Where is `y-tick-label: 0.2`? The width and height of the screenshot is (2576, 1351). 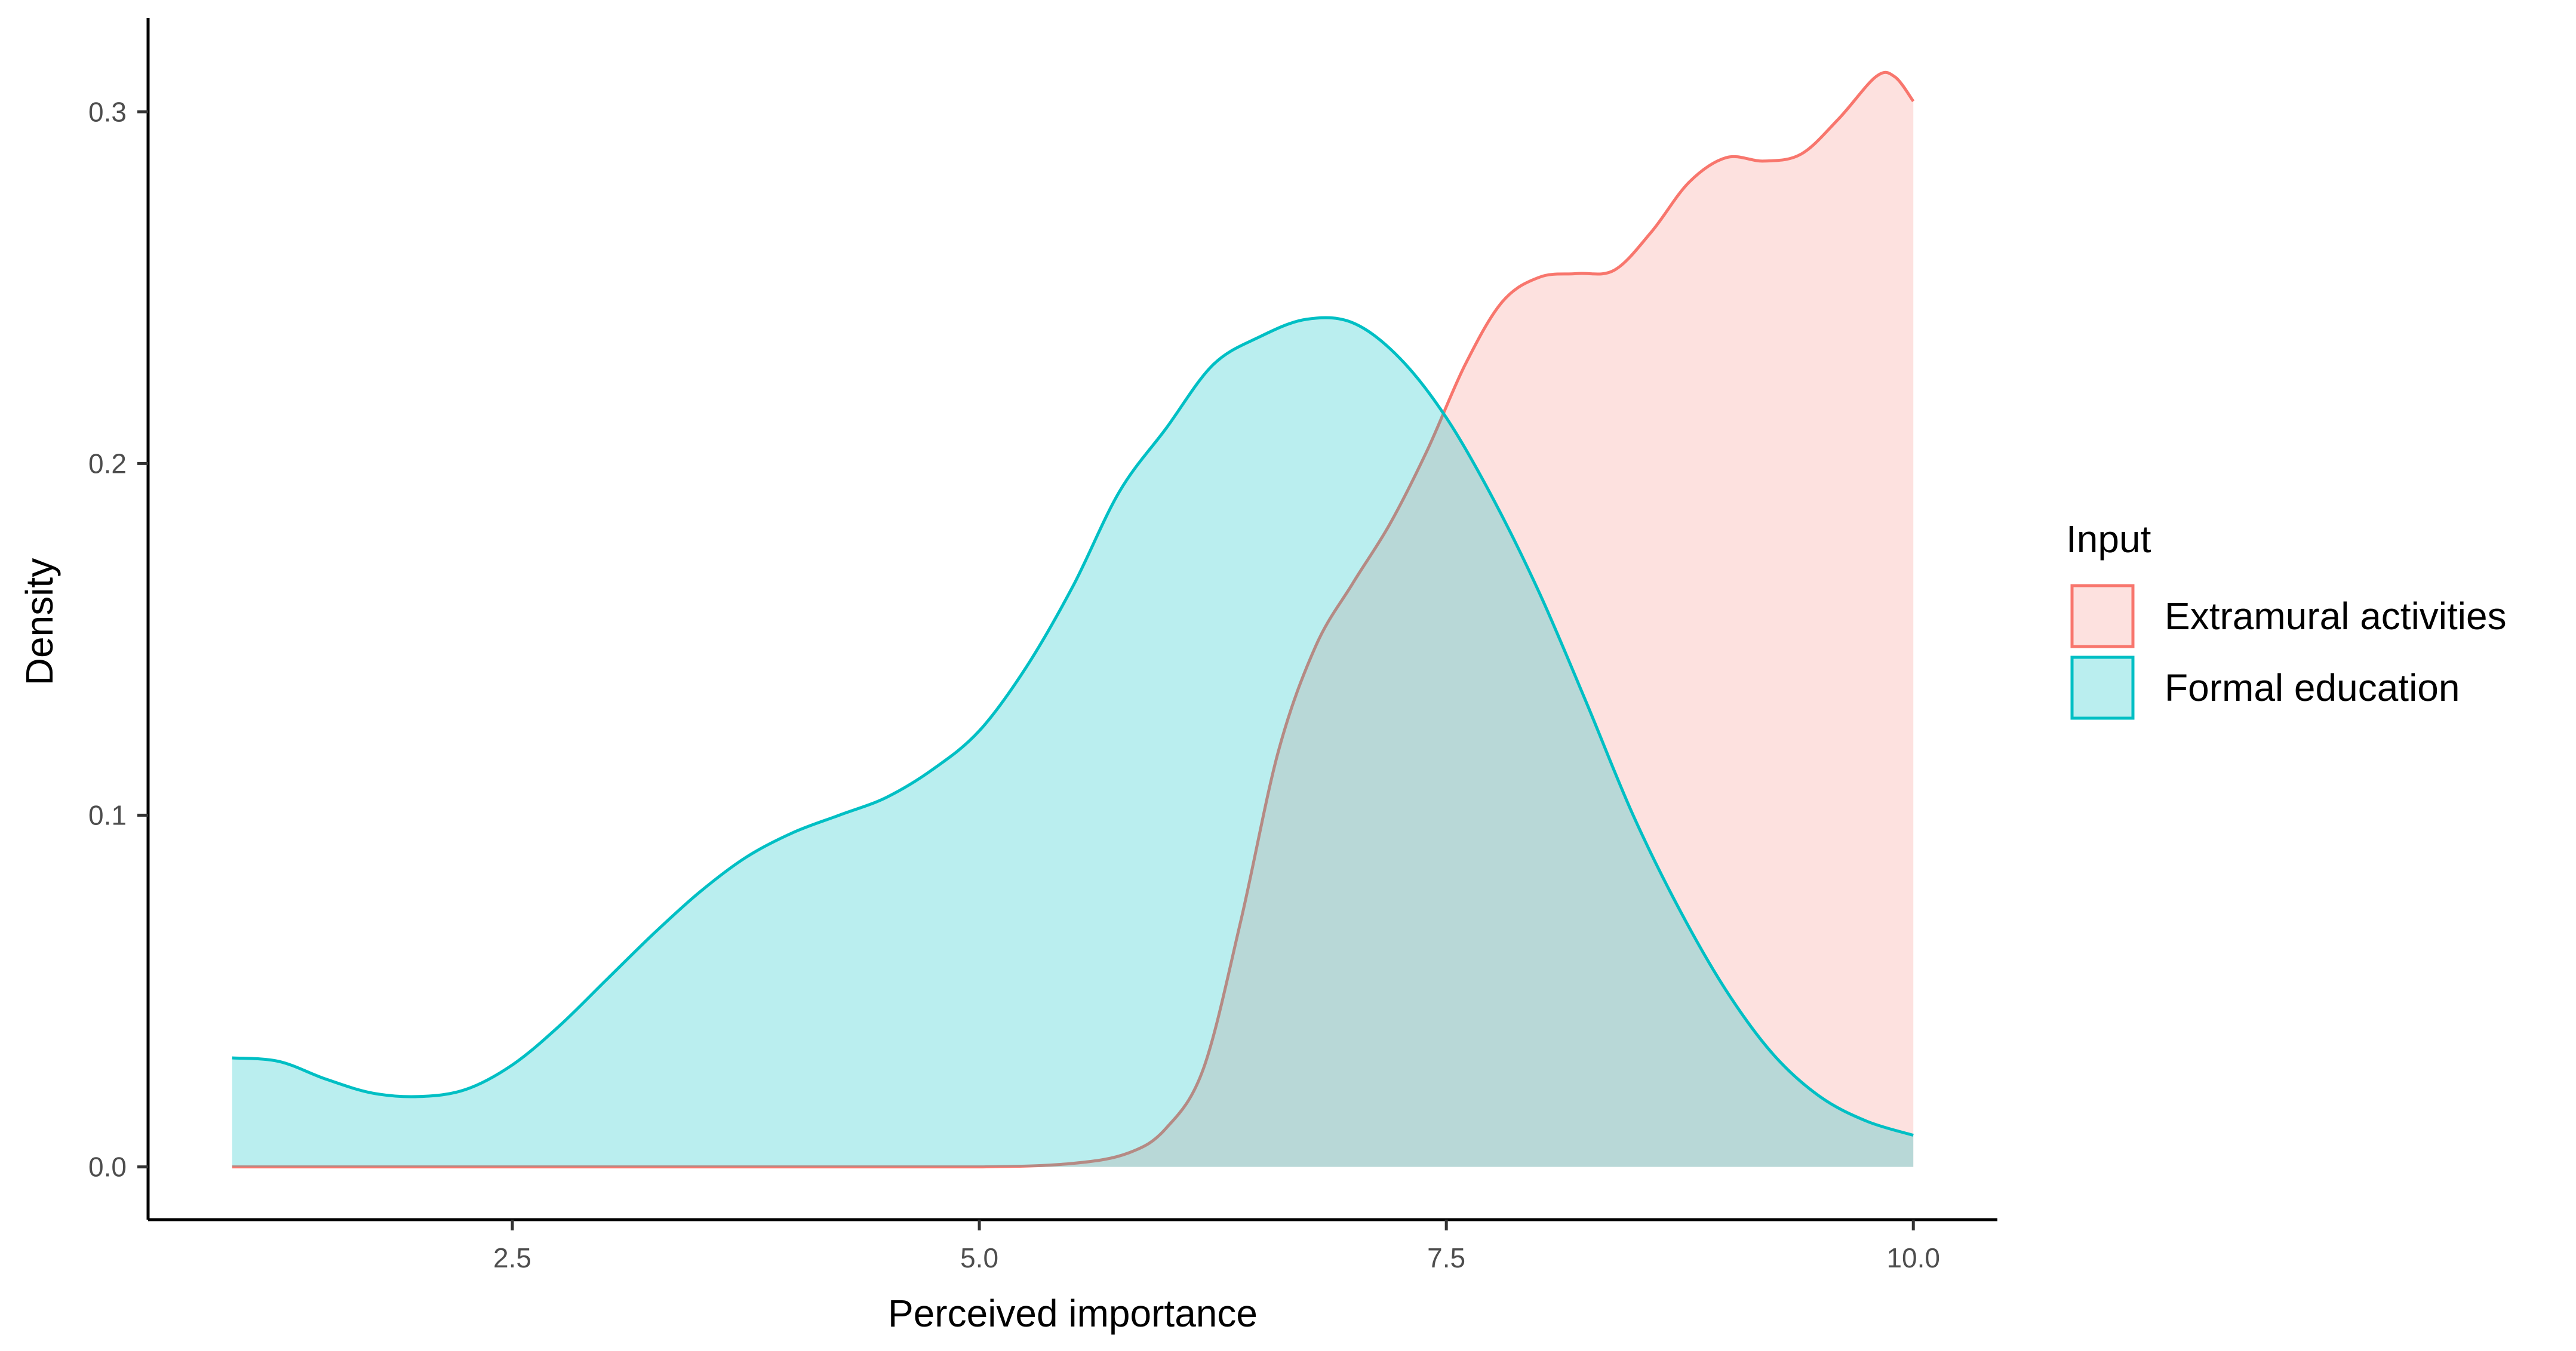 y-tick-label: 0.2 is located at coordinates (107, 463).